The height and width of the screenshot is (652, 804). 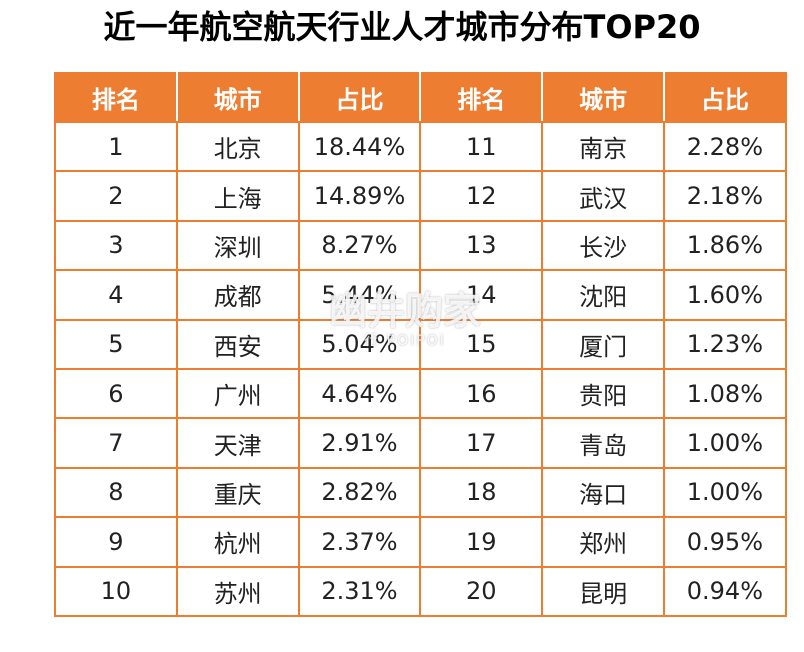 What do you see at coordinates (603, 146) in the screenshot?
I see `cell-city-right: 南京` at bounding box center [603, 146].